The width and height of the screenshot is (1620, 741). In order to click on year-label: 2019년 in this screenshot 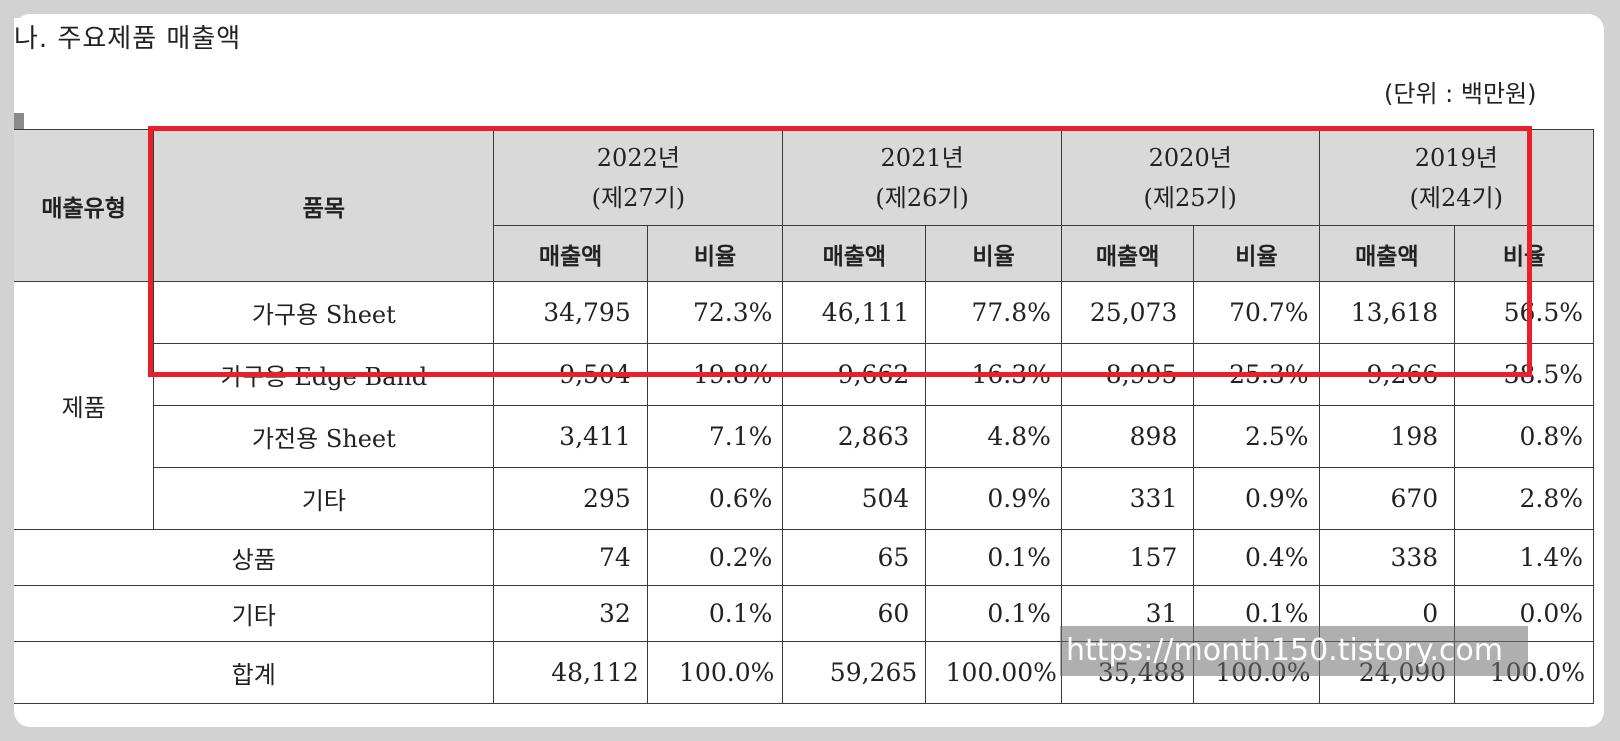, I will do `click(1456, 157)`.